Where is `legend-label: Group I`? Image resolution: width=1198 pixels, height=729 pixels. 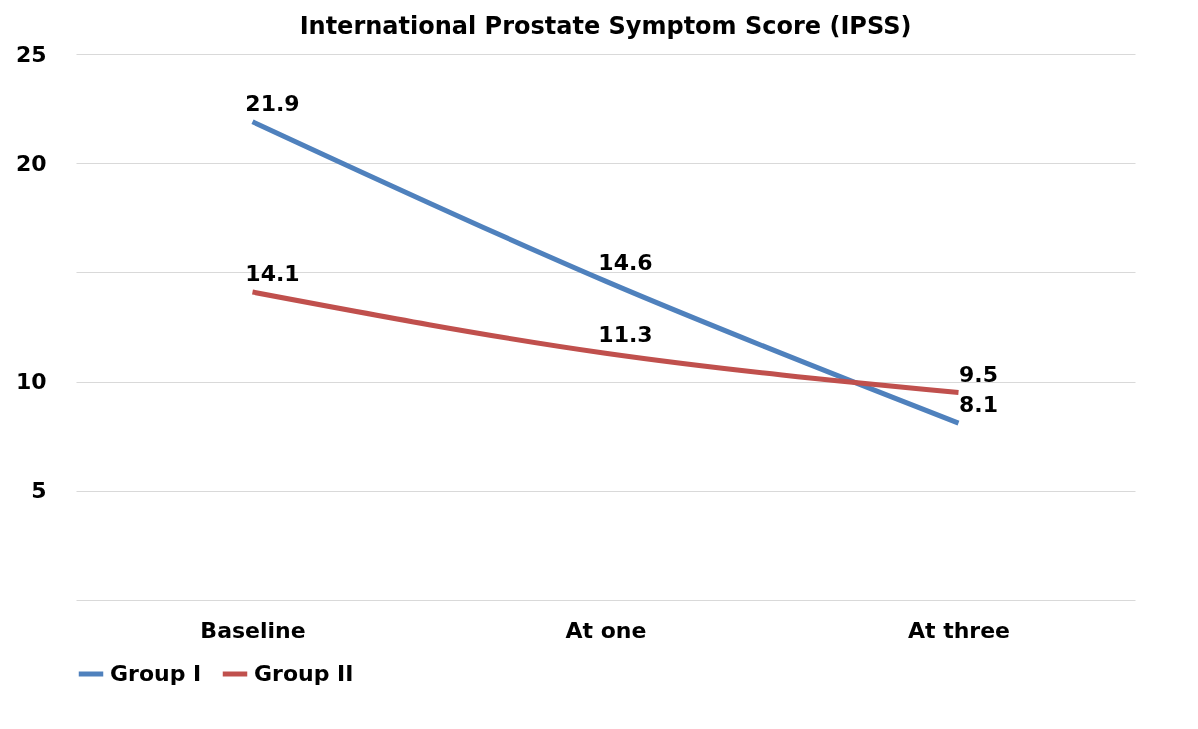
legend-label: Group I is located at coordinates (156, 673).